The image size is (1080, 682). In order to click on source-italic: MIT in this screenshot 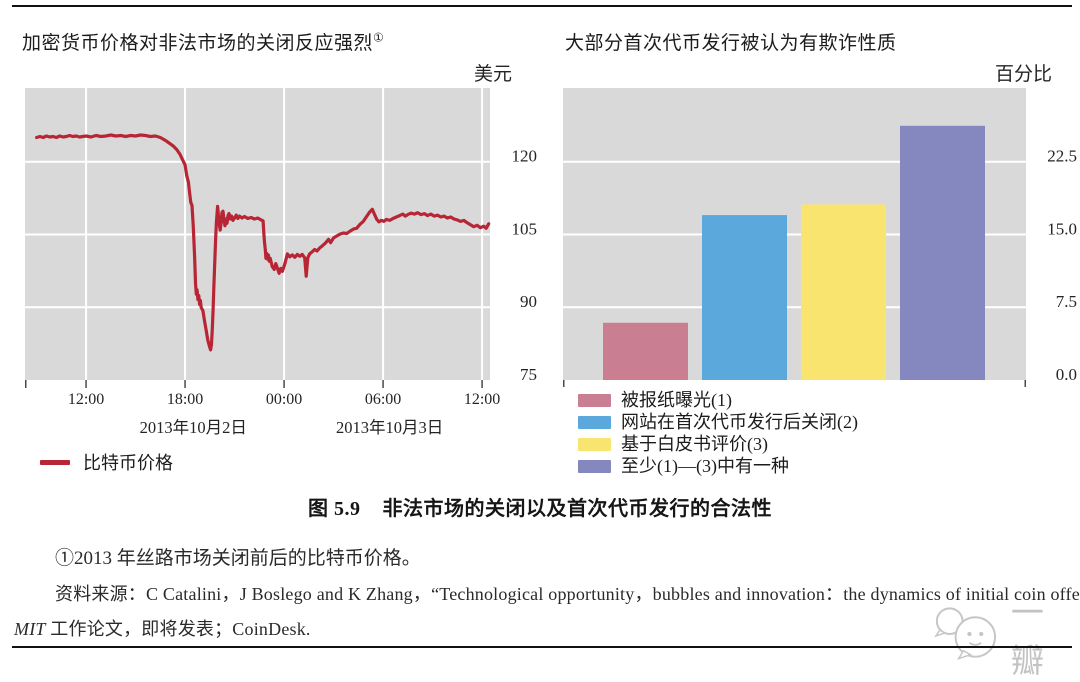, I will do `click(30, 629)`.